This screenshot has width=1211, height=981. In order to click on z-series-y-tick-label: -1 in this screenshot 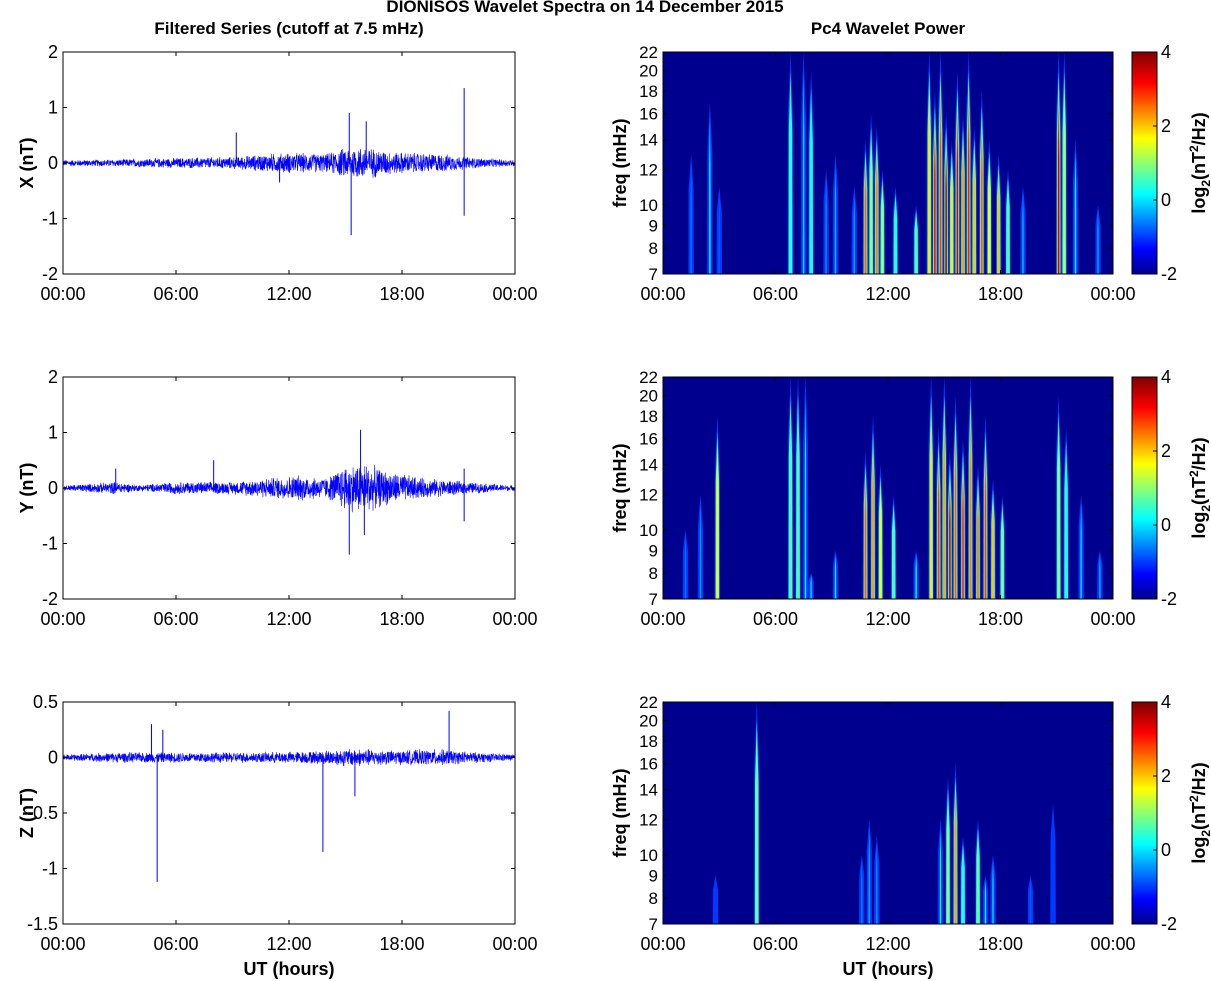, I will do `click(50, 869)`.